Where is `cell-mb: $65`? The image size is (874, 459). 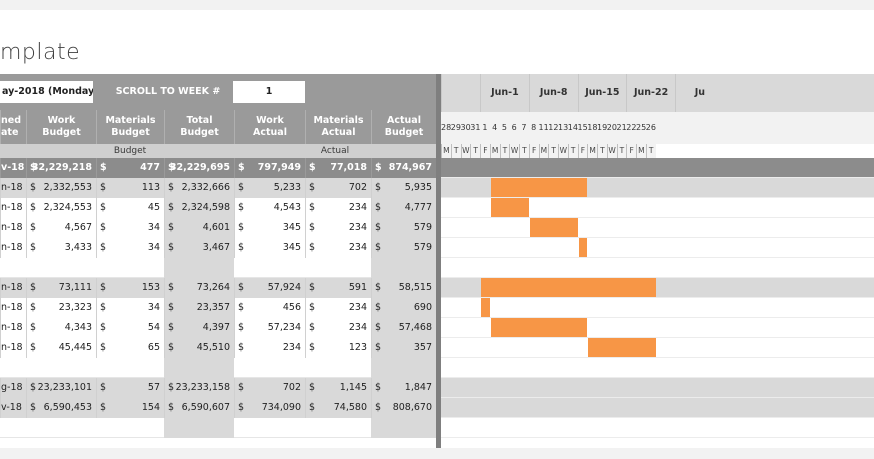
cell-mb: $65 is located at coordinates (130, 348).